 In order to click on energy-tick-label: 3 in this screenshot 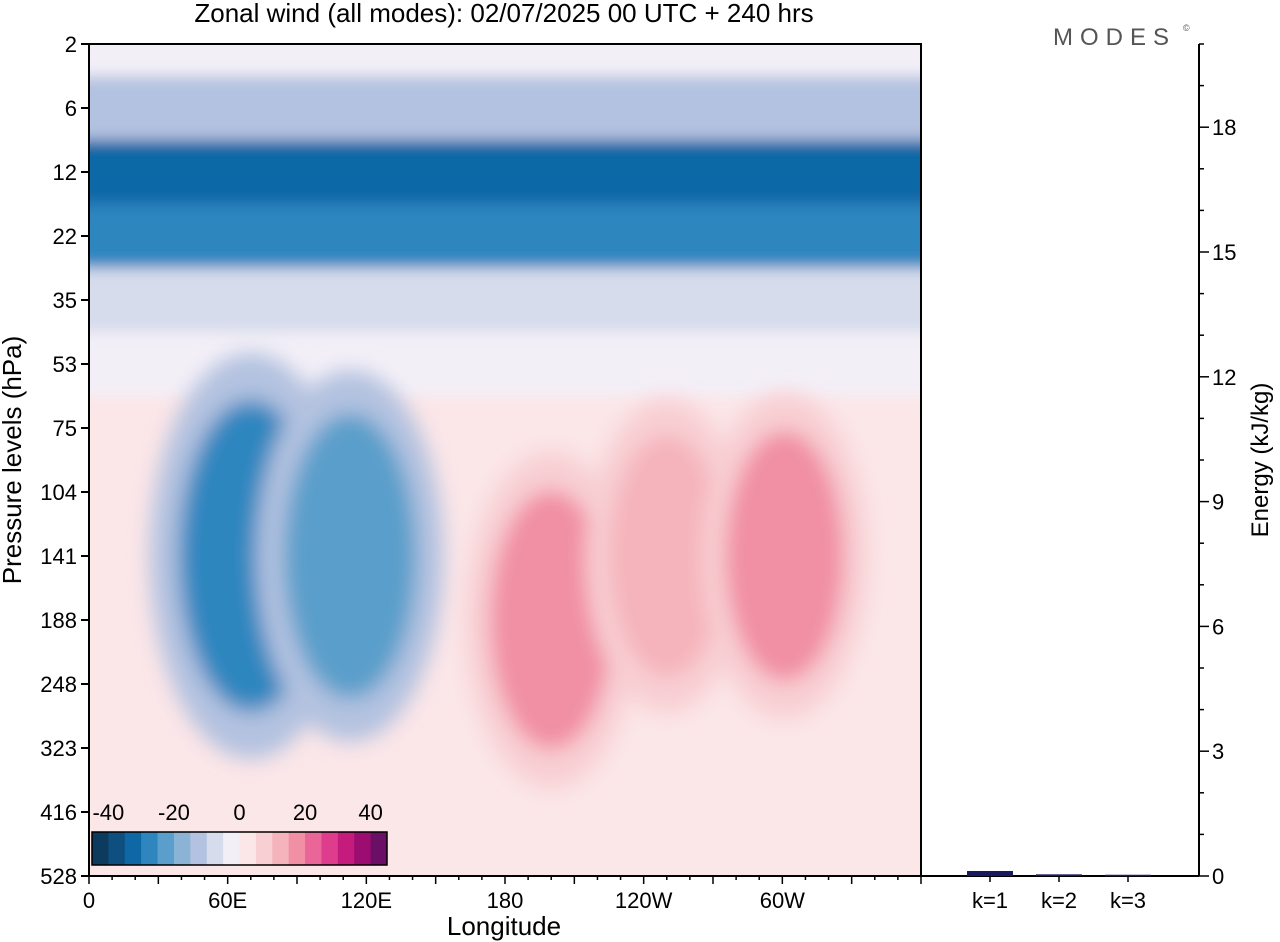, I will do `click(1218, 751)`.